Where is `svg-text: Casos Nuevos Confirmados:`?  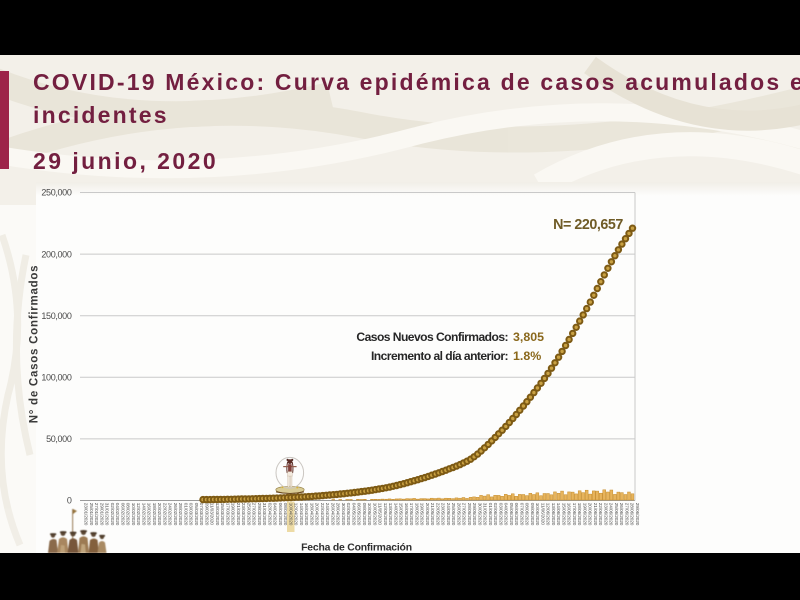
svg-text: Casos Nuevos Confirmados: is located at coordinates (432, 337).